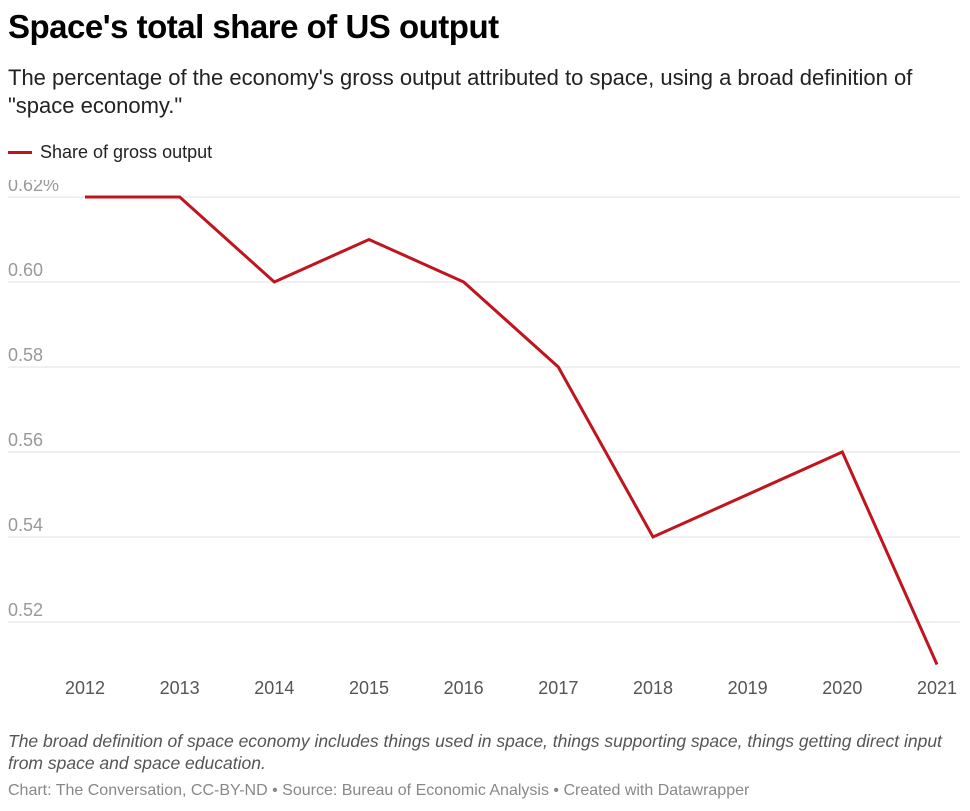  What do you see at coordinates (274, 688) in the screenshot?
I see `x-tick-label: 2014` at bounding box center [274, 688].